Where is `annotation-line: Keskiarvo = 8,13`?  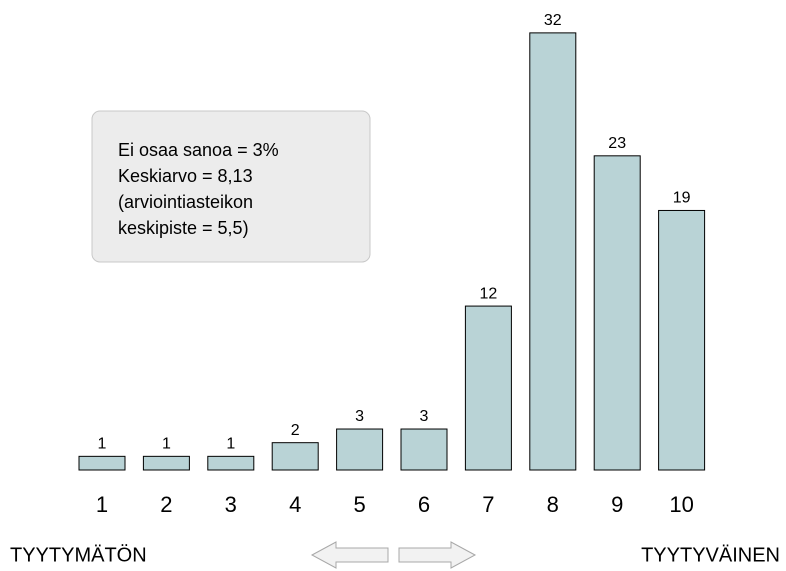
annotation-line: Keskiarvo = 8,13 is located at coordinates (185, 176).